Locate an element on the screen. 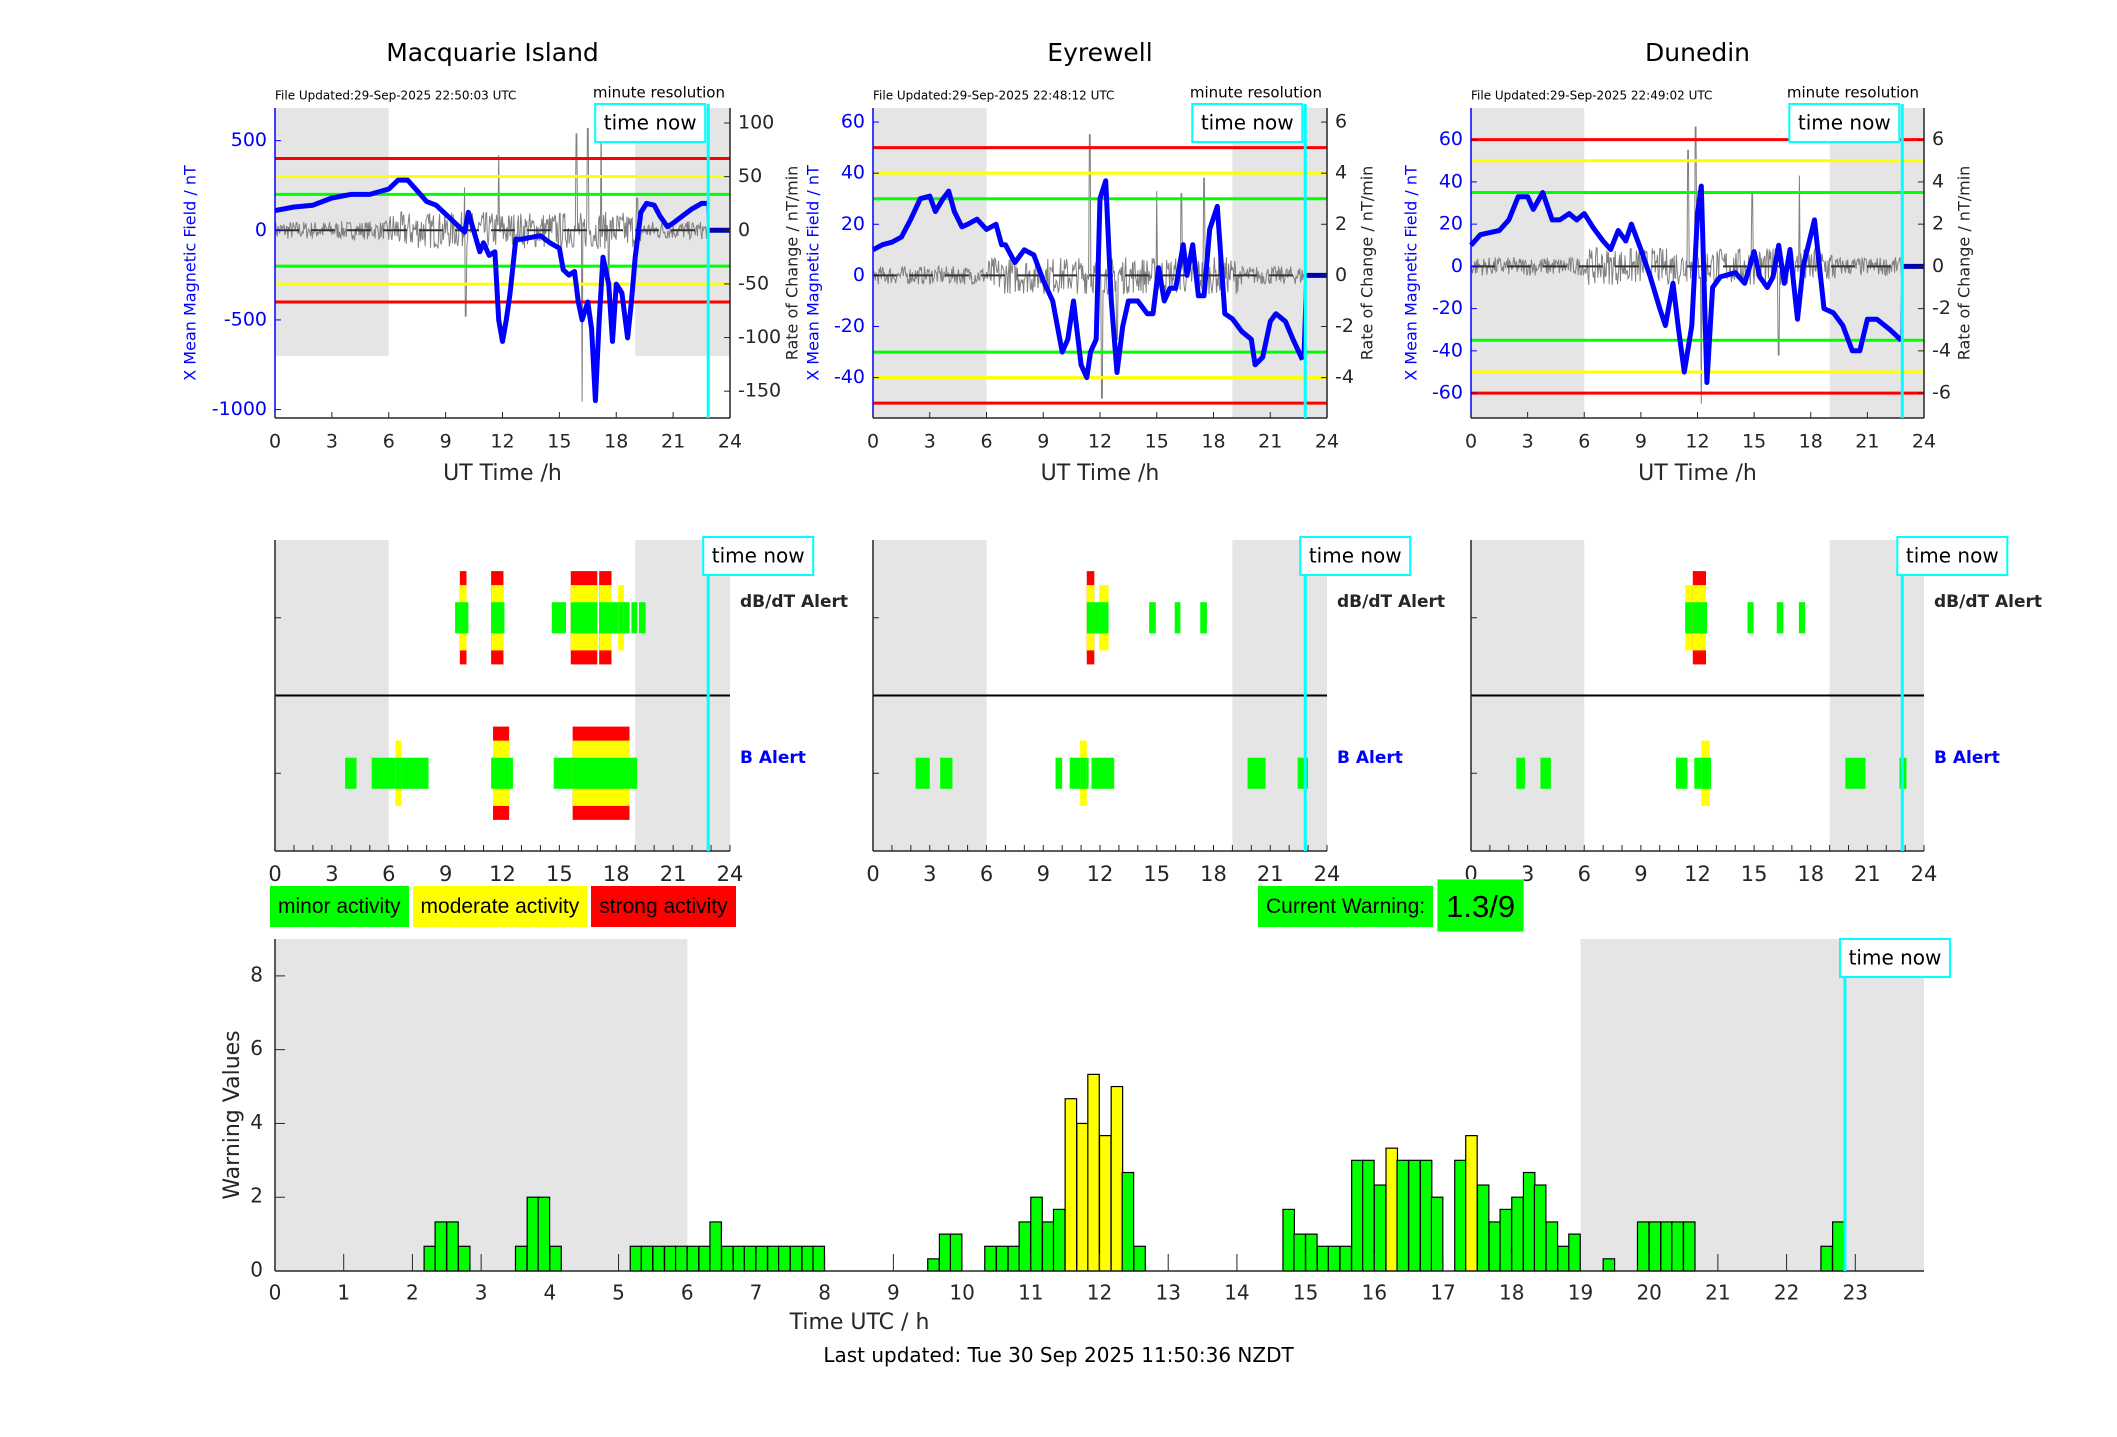 The width and height of the screenshot is (2117, 1437). x-tick-label: 24 is located at coordinates (1327, 442).